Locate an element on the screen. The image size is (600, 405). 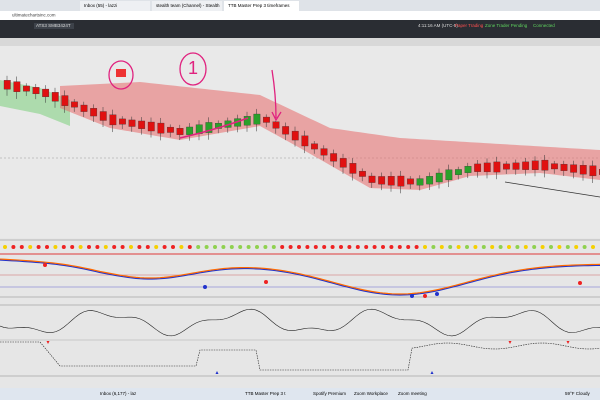
tab-active is located at coordinates (261, 6).